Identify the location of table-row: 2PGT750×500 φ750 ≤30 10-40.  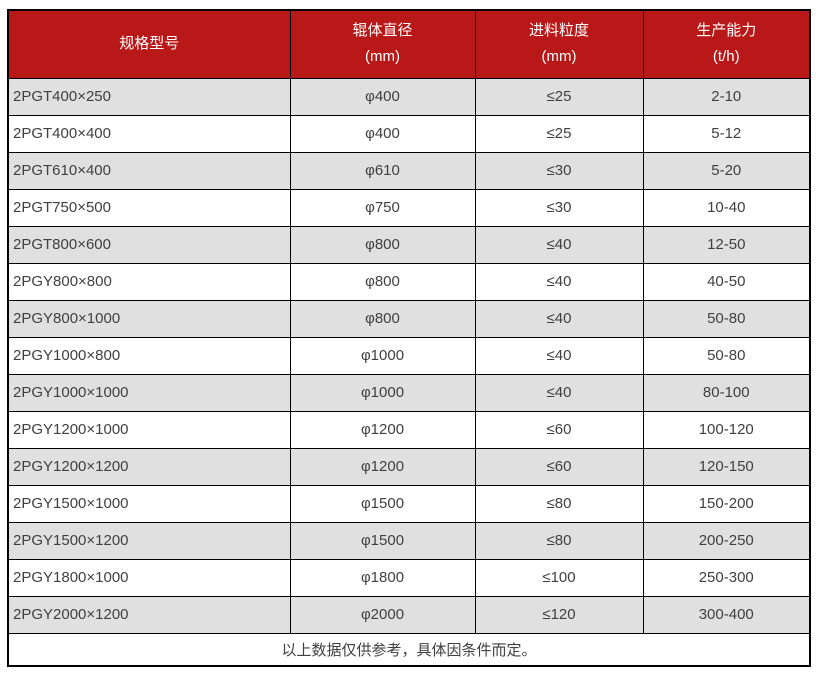
(409, 207).